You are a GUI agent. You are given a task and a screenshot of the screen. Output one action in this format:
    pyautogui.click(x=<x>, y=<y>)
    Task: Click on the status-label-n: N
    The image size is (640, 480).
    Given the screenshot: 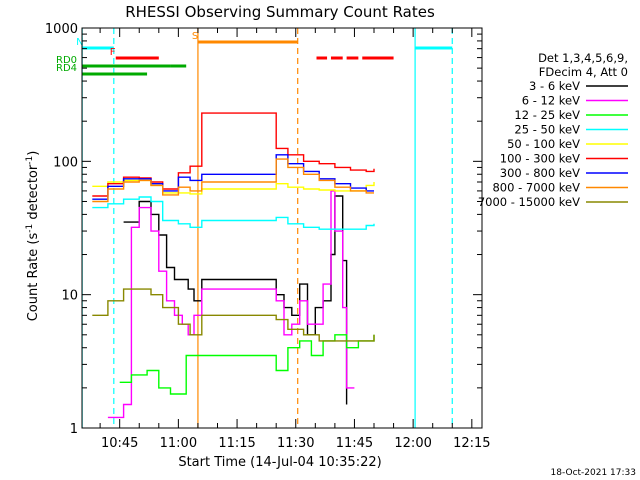 What is the action you would take?
    pyautogui.click(x=79, y=42)
    